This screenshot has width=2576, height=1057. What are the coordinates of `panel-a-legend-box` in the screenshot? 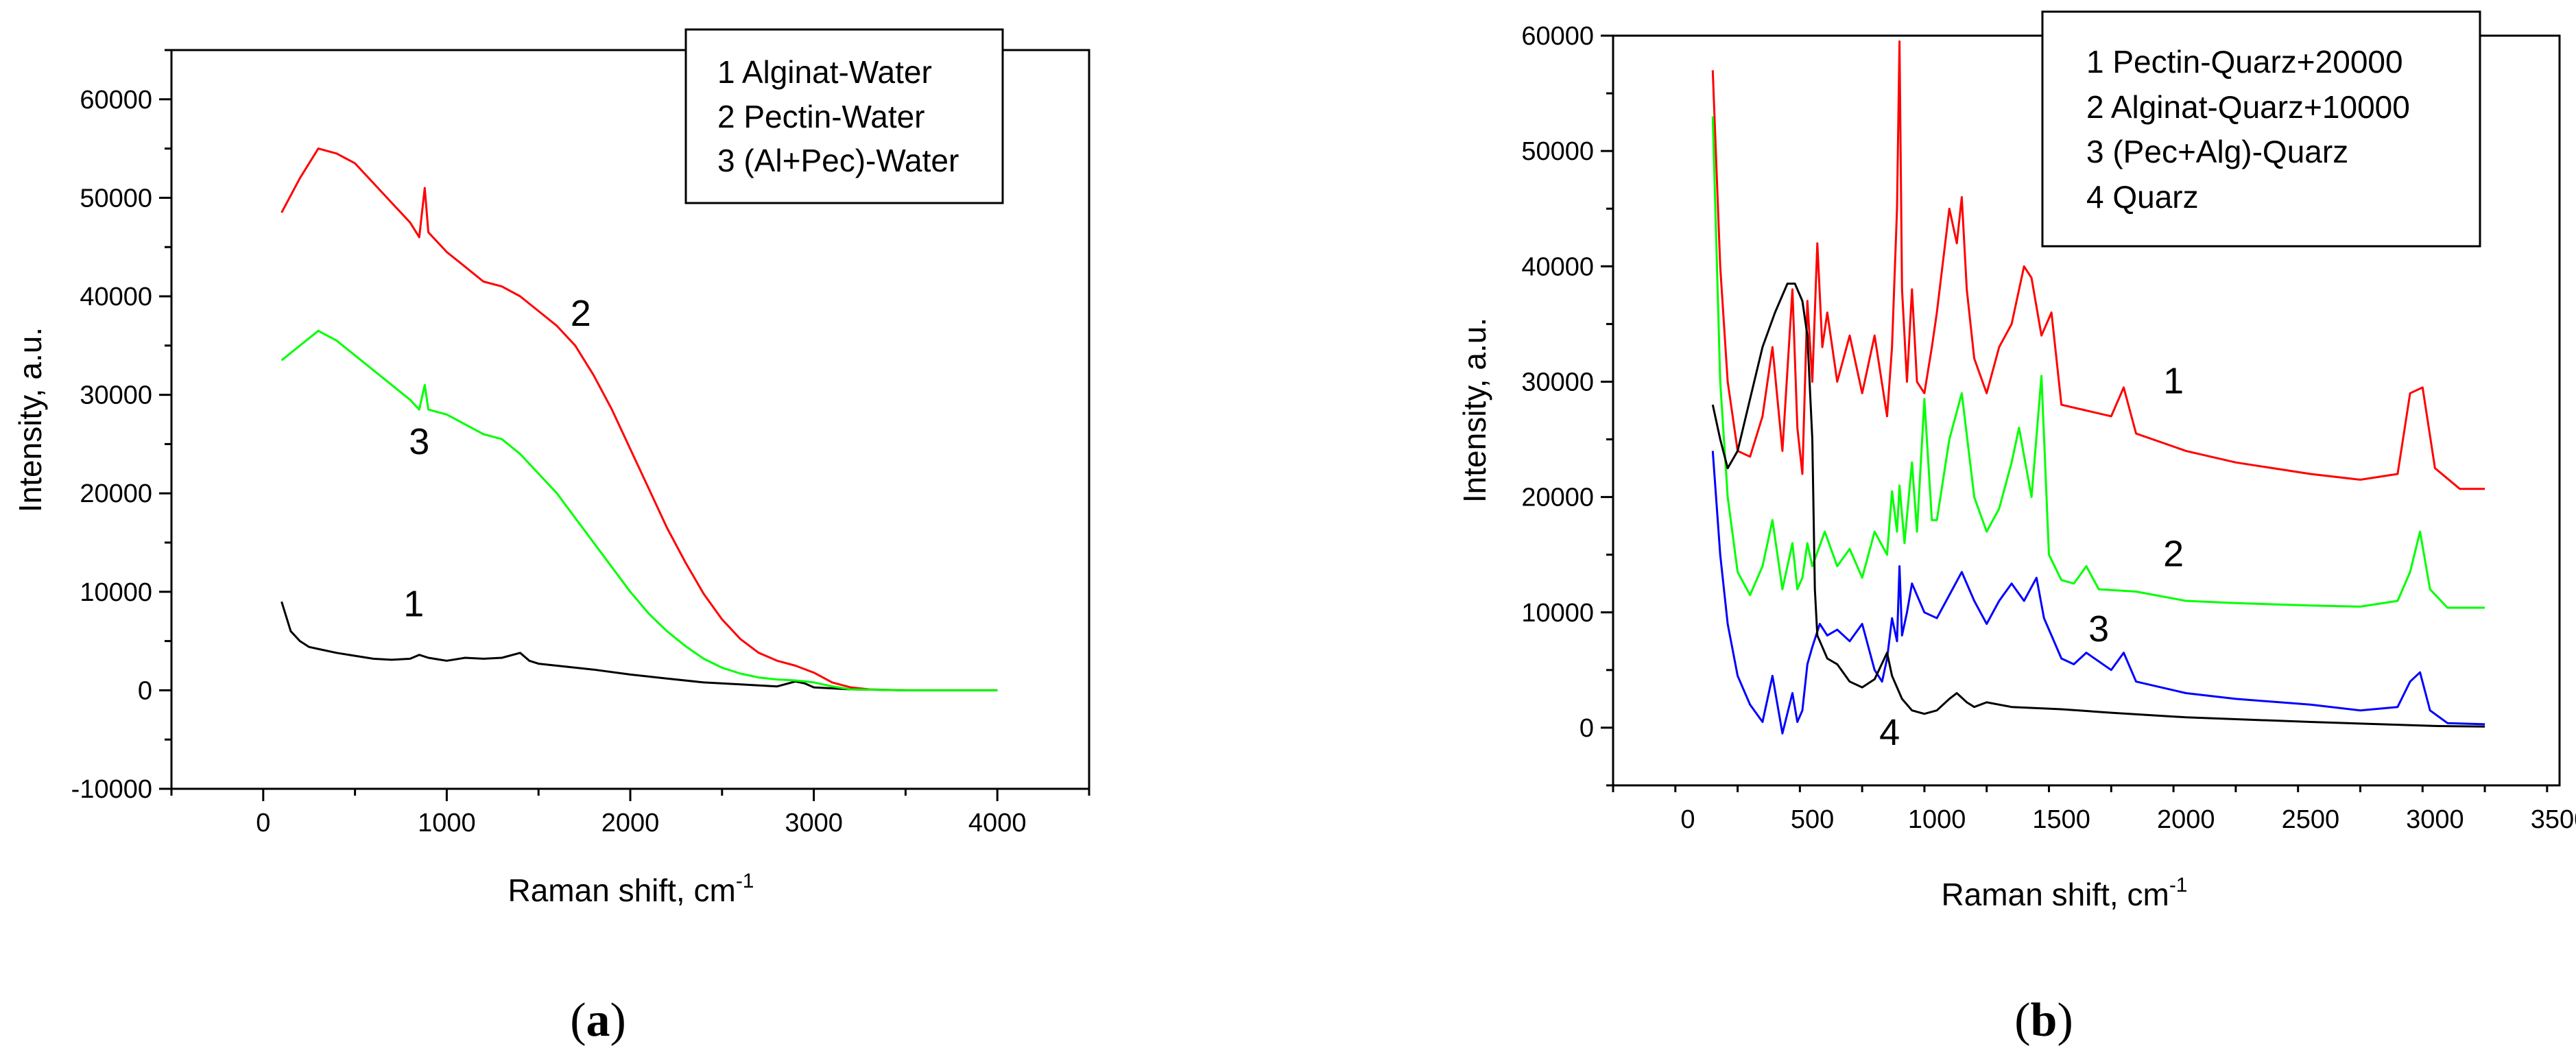 It's located at (844, 116).